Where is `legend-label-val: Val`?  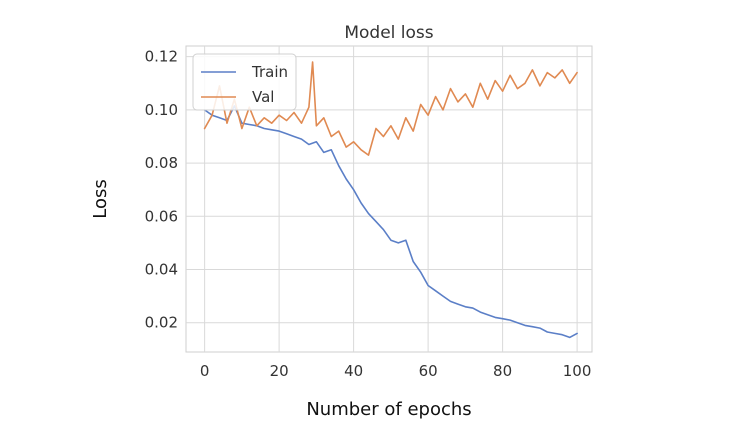 legend-label-val: Val is located at coordinates (263, 97).